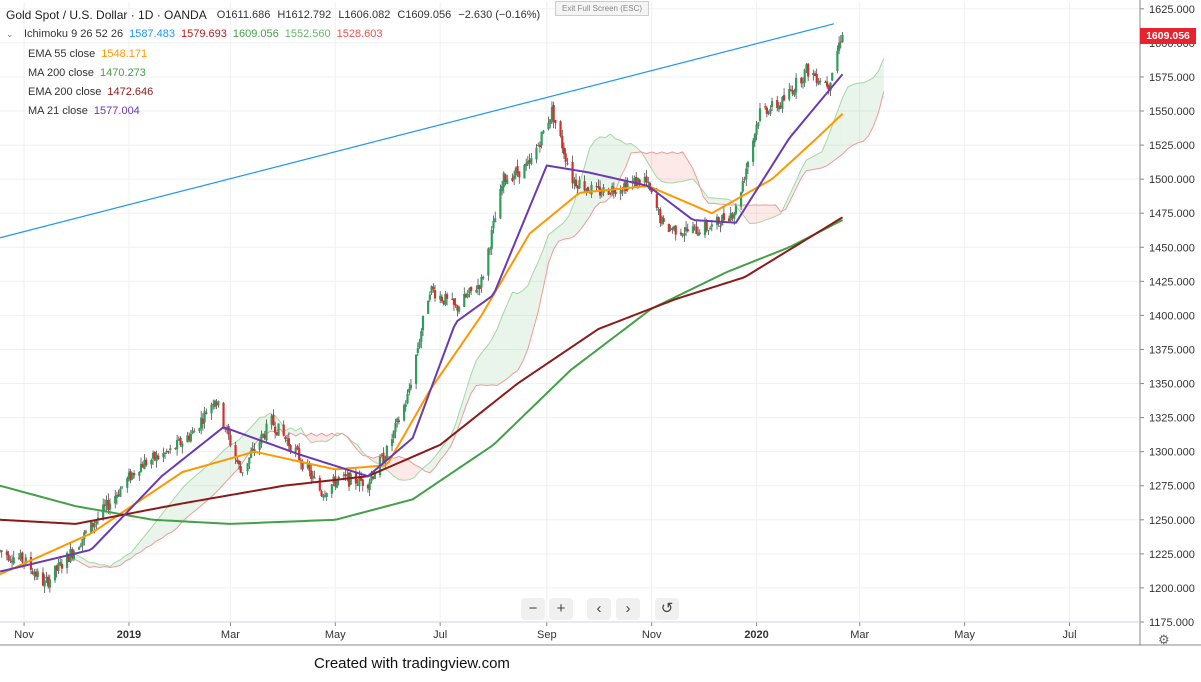  What do you see at coordinates (275, 73) in the screenshot?
I see `legend-ma200: MA 200 close 1470.273` at bounding box center [275, 73].